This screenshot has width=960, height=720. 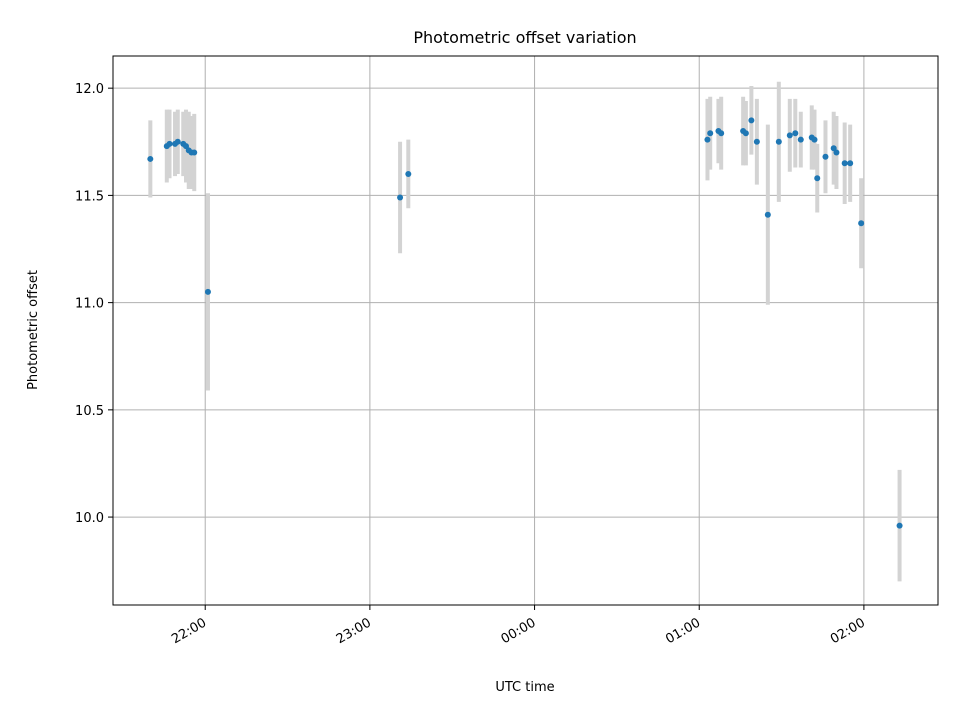 I want to click on y-tick-label: 11.5, so click(x=89, y=196).